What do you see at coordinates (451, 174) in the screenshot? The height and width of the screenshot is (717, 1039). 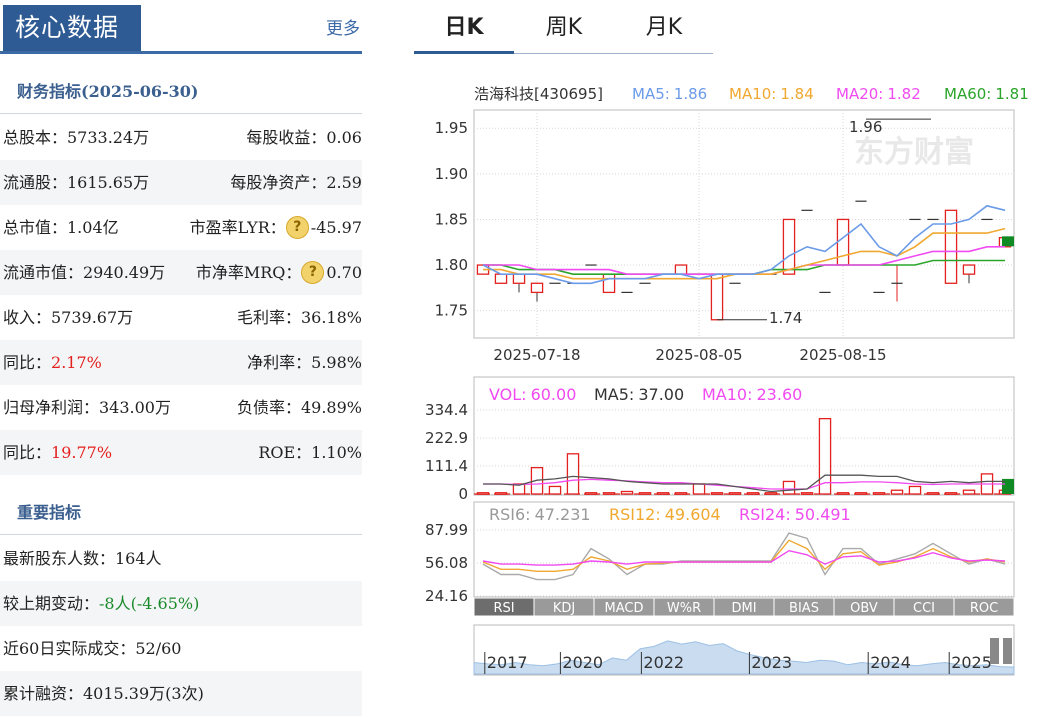 I see `price-tick-label: 1.90` at bounding box center [451, 174].